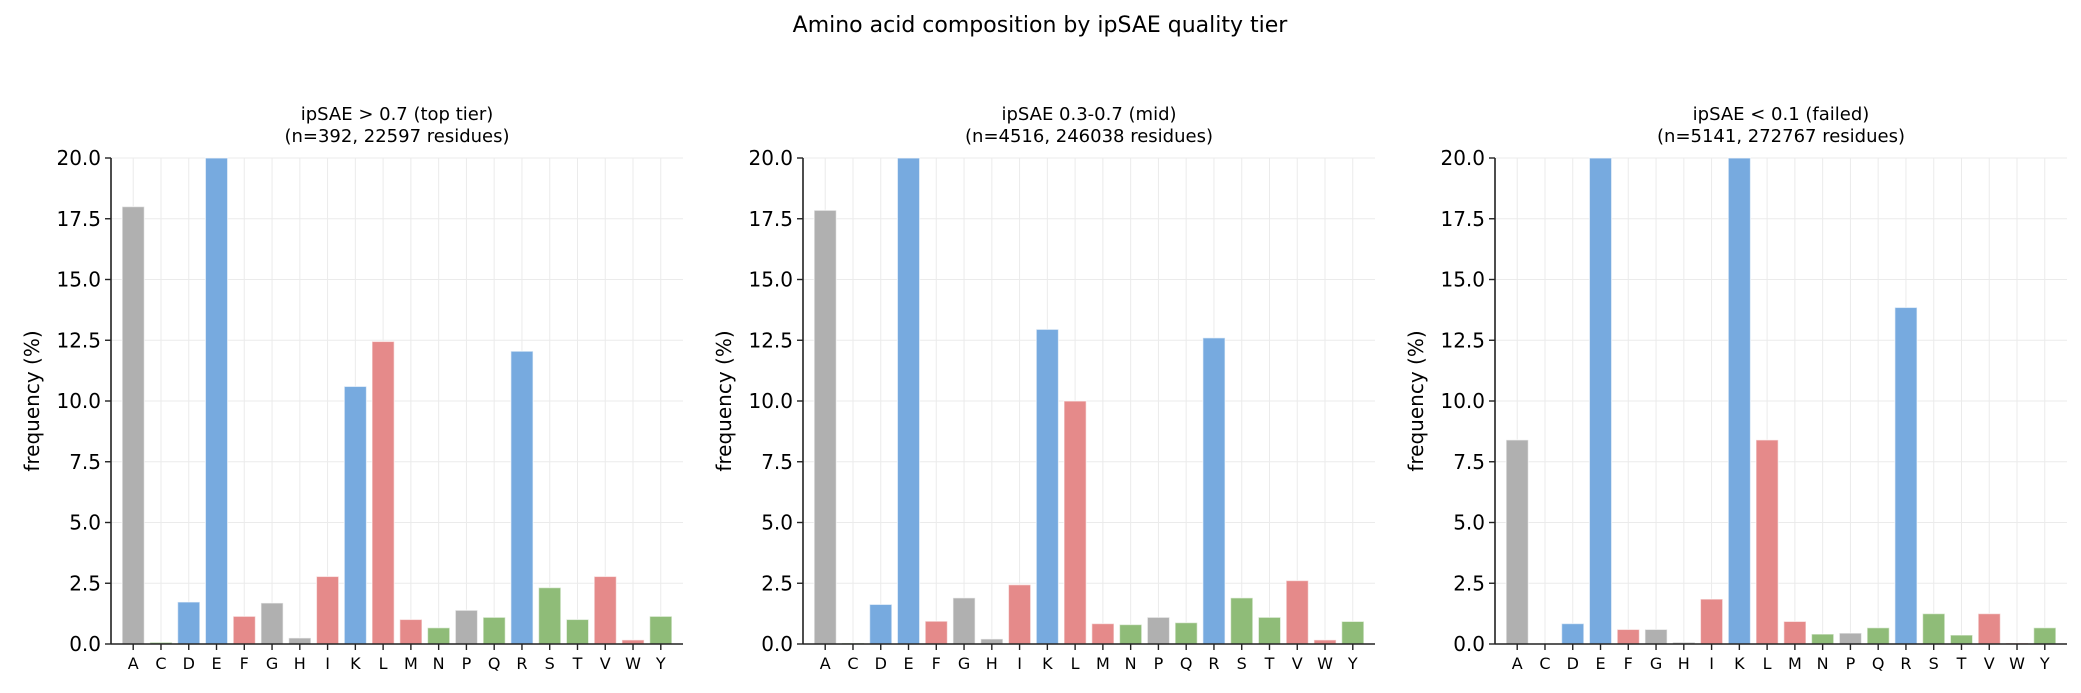 The height and width of the screenshot is (693, 2081). Describe the element at coordinates (1325, 663) in the screenshot. I see `x-tick-label: W` at that location.